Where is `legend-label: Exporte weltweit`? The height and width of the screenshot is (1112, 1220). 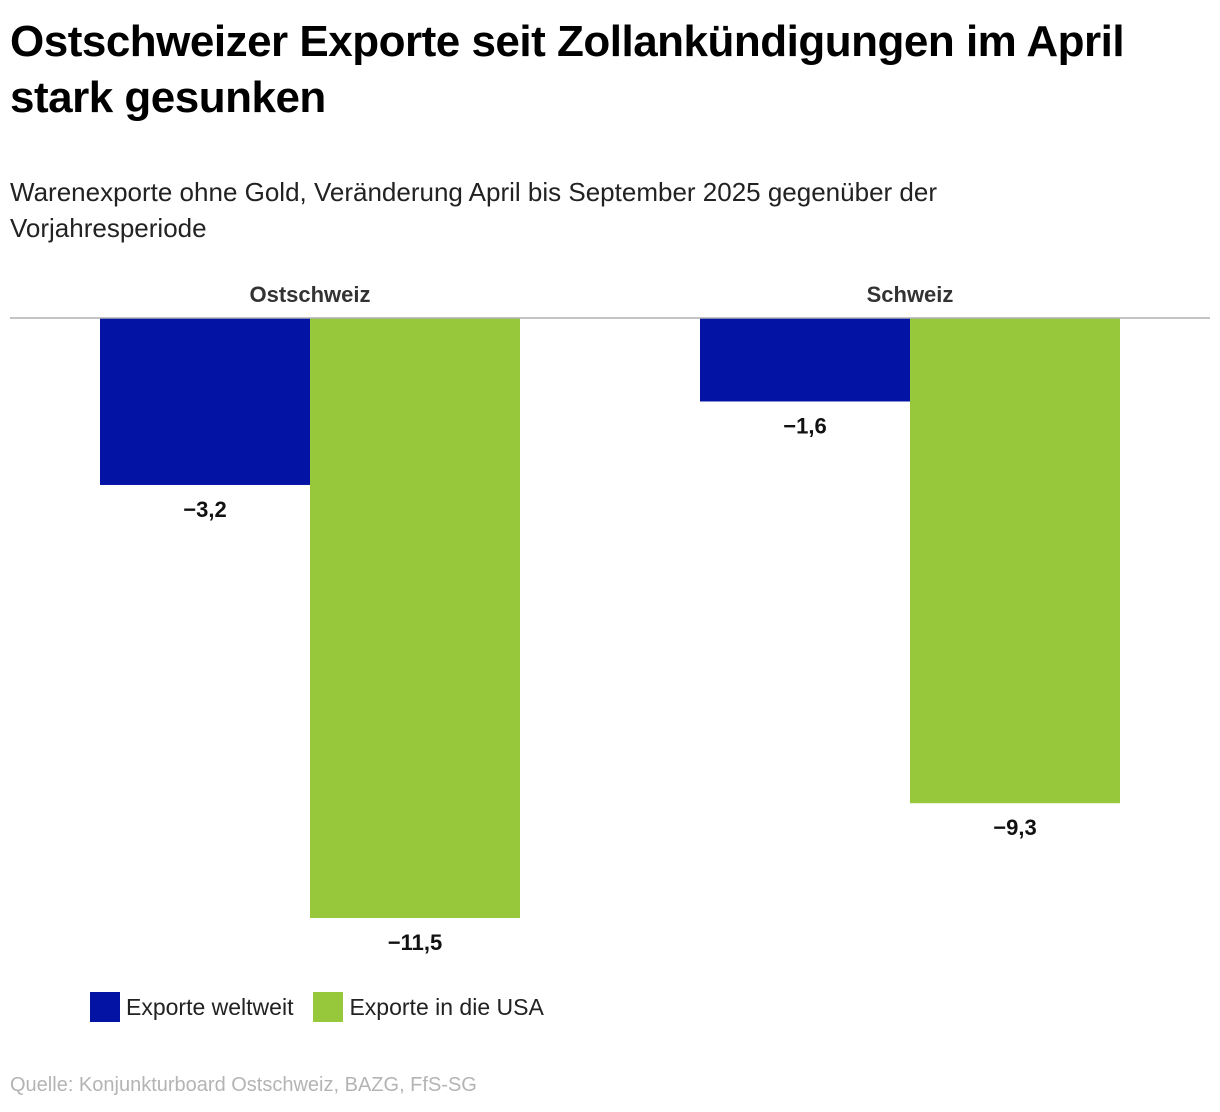 legend-label: Exporte weltweit is located at coordinates (210, 1006).